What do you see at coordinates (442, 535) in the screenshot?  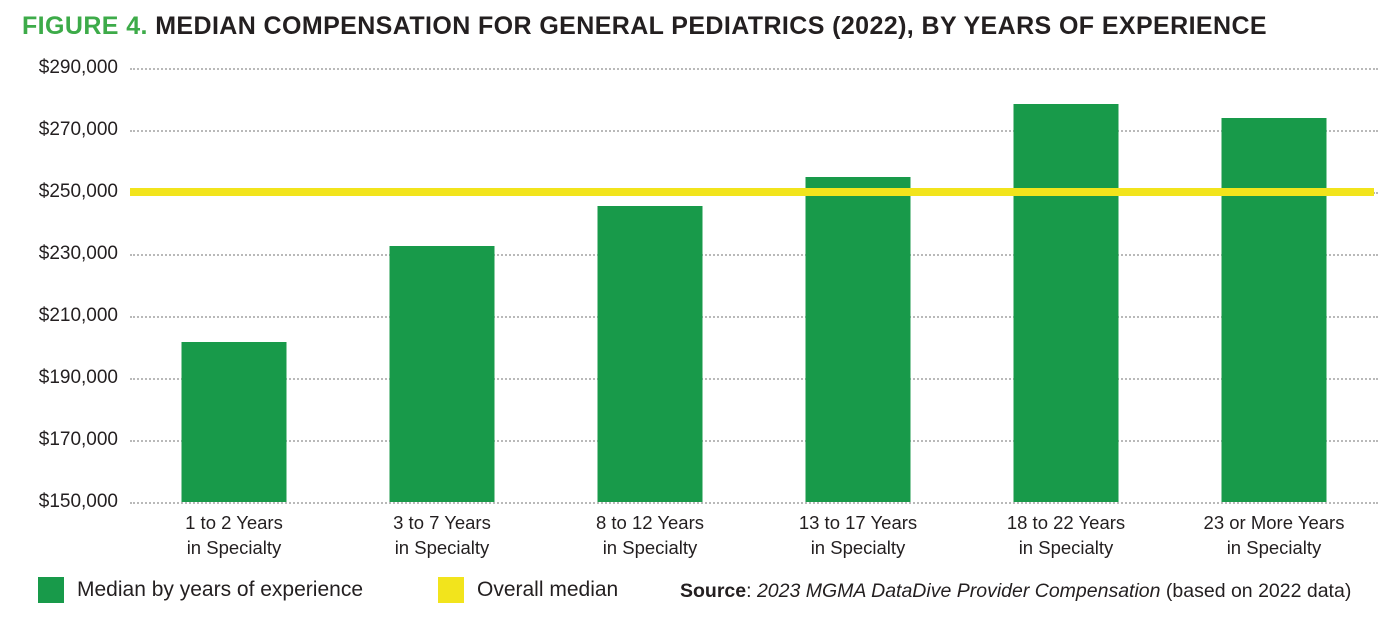 I see `x-label-2: 3 to 7 Years in Specialty` at bounding box center [442, 535].